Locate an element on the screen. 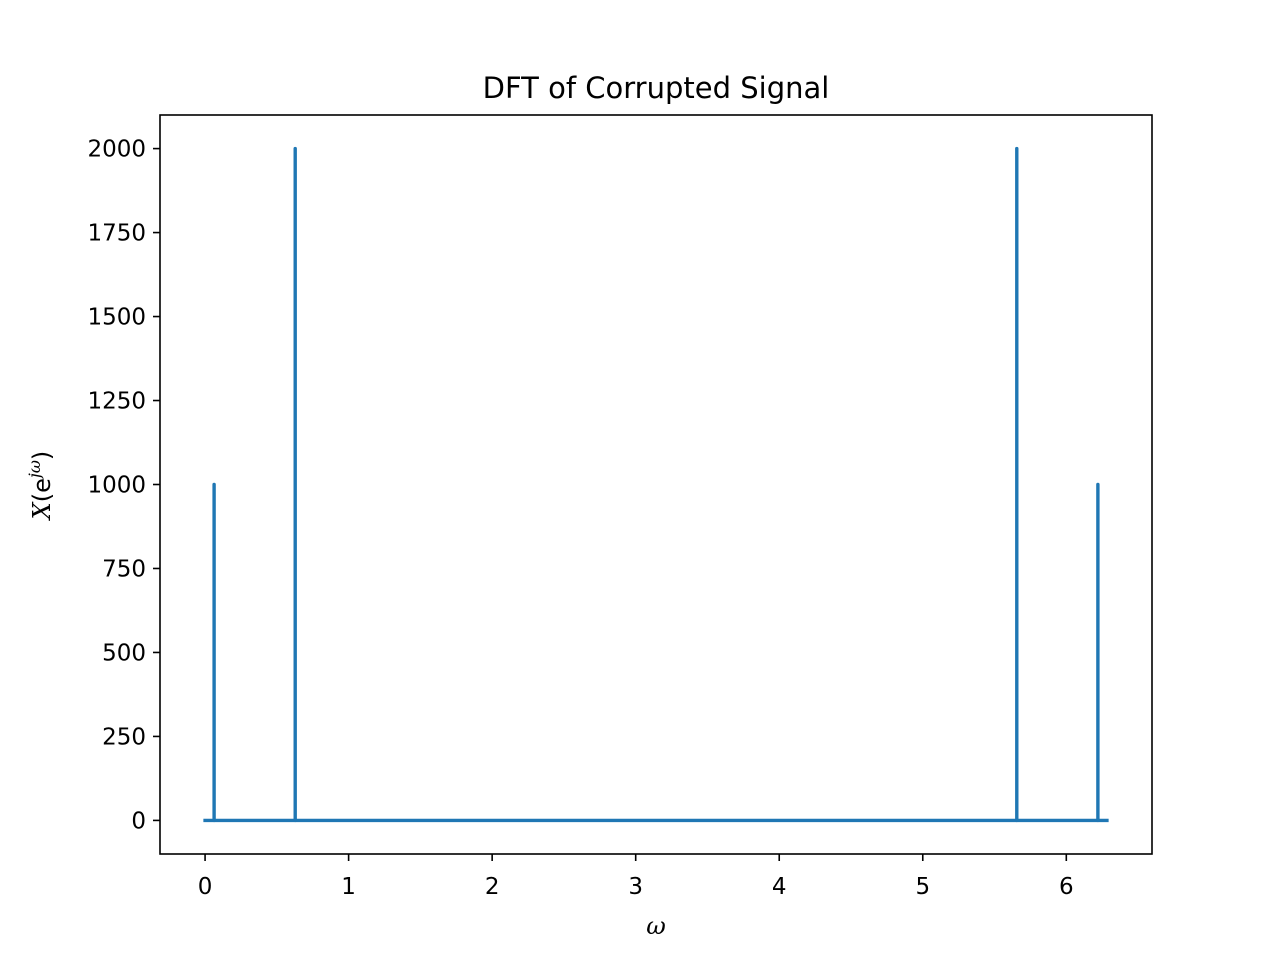 The image size is (1280, 960). x-tick-label: 5 is located at coordinates (922, 887).